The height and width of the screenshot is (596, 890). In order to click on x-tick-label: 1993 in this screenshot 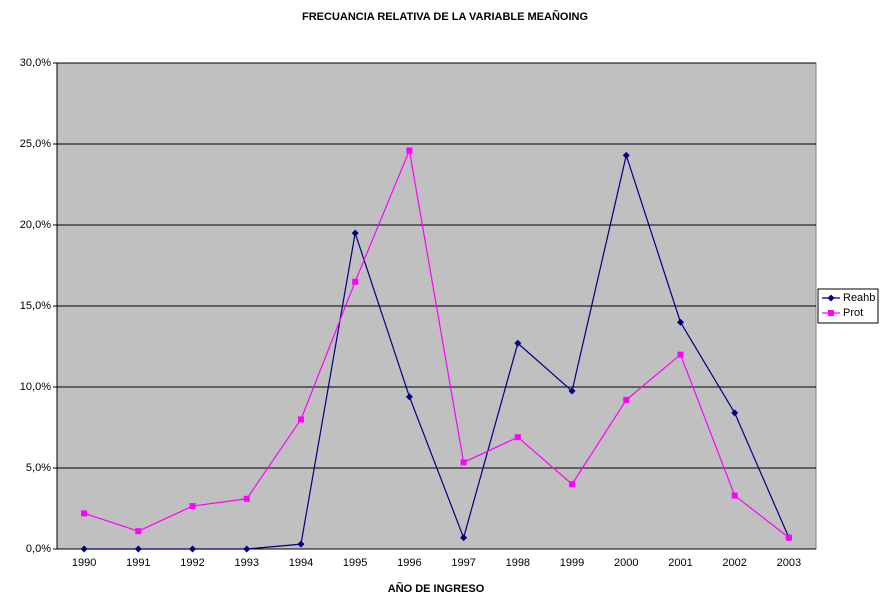, I will do `click(247, 563)`.